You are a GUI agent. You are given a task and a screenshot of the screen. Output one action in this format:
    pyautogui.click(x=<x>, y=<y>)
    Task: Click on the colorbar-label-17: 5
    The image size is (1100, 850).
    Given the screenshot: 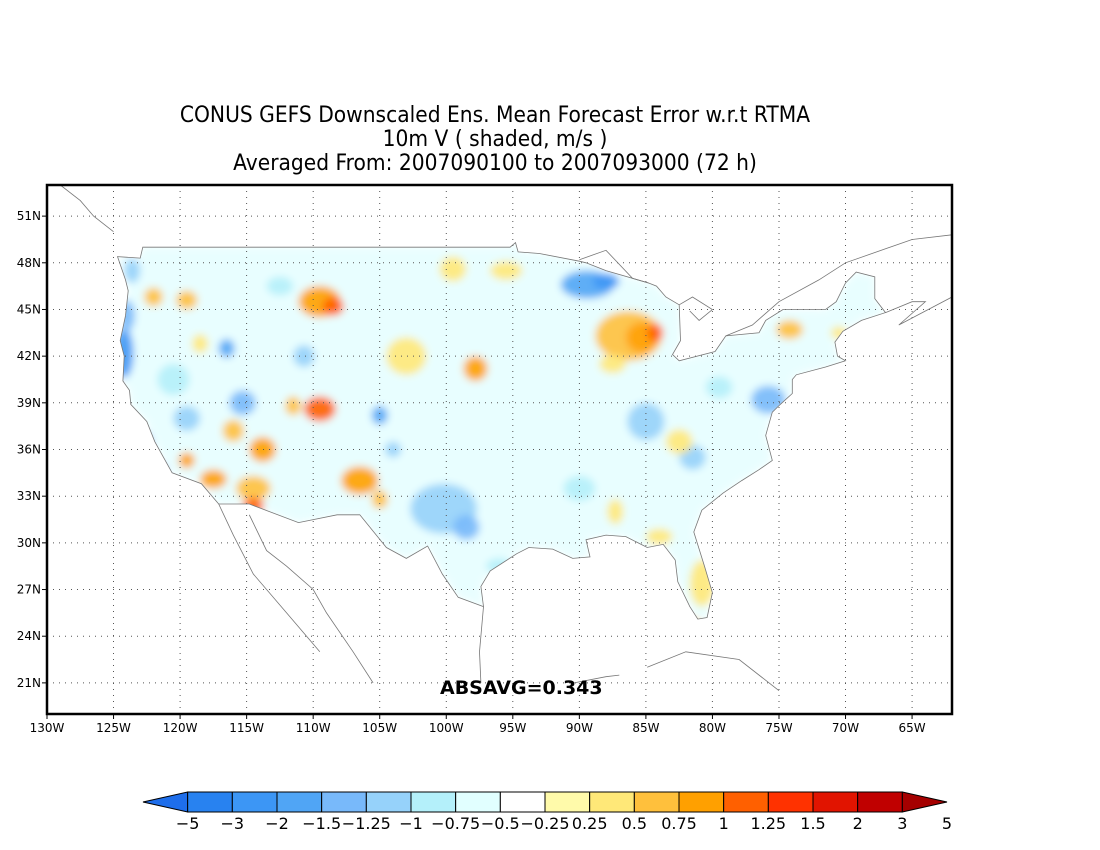 What is the action you would take?
    pyautogui.click(x=947, y=823)
    